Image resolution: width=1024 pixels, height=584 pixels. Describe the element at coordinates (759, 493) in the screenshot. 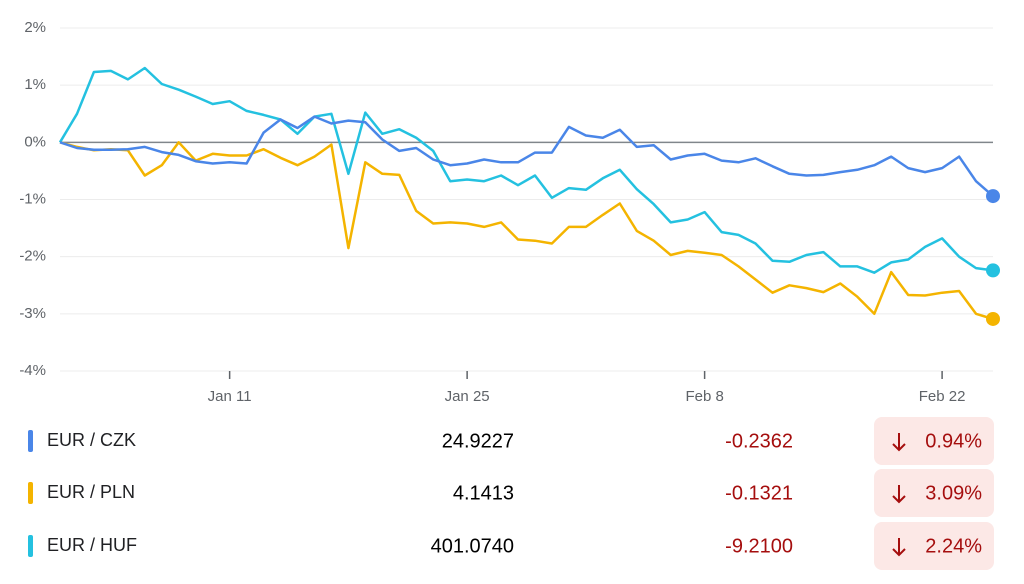

I see `change: -0.1321` at that location.